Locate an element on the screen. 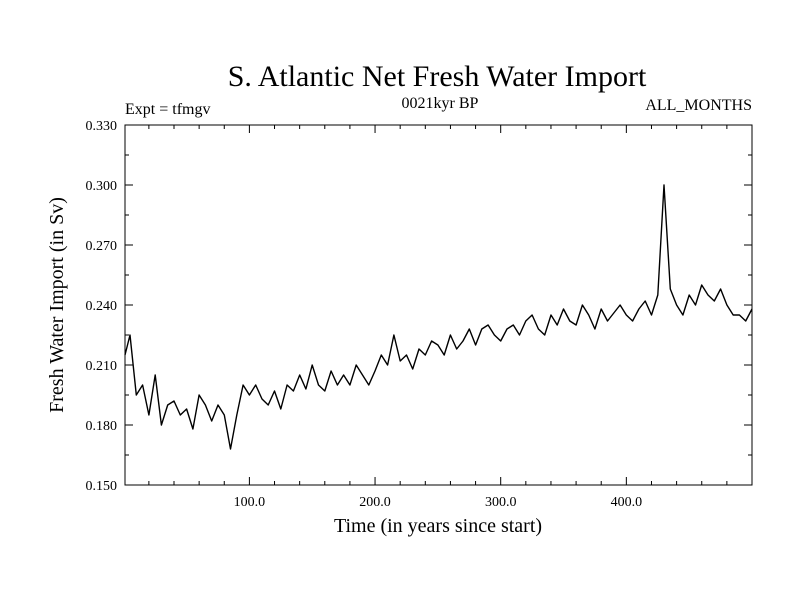 The image size is (800, 600). y-tick-label: 0.330 is located at coordinates (102, 126).